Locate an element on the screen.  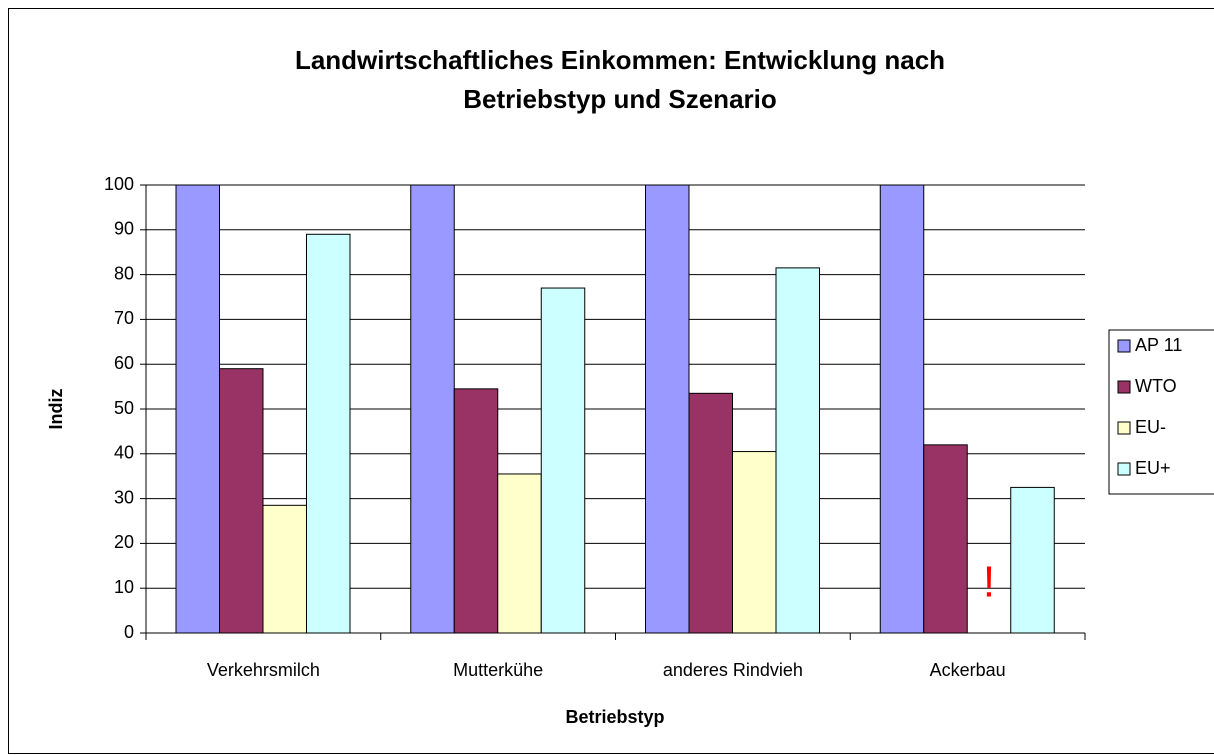
y-tick-label: 0 is located at coordinates (129, 632).